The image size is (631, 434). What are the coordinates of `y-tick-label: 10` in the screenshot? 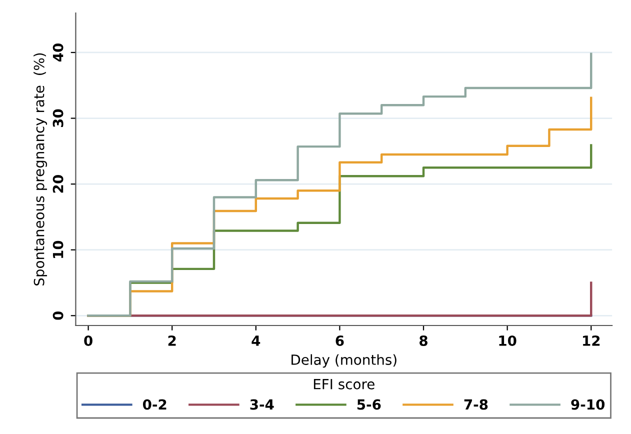 It's located at (58, 249).